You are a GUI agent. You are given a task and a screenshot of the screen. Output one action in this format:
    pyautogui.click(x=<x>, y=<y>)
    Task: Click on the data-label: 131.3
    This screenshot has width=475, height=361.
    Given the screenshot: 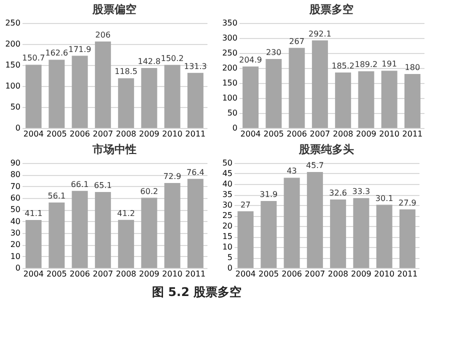 What is the action you would take?
    pyautogui.click(x=195, y=66)
    